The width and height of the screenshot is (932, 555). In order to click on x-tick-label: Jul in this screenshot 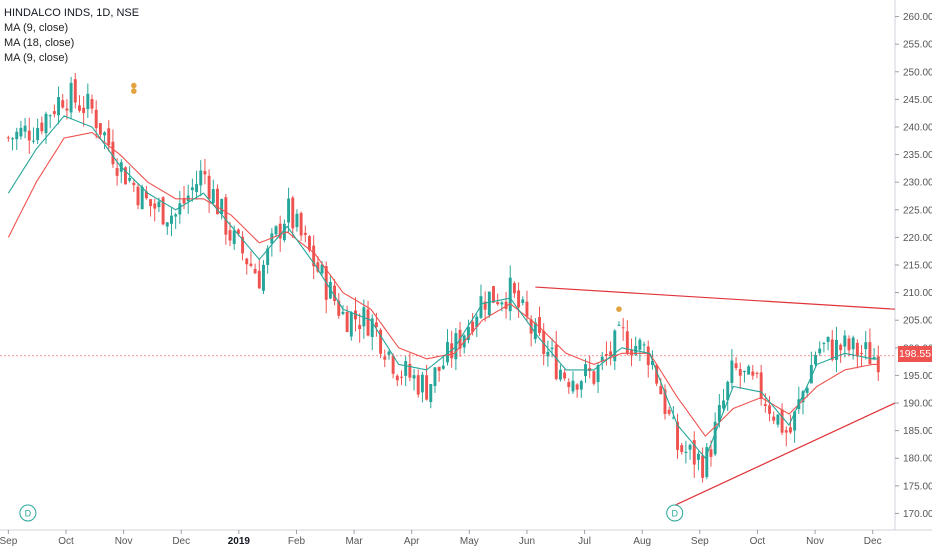, I will do `click(584, 541)`.